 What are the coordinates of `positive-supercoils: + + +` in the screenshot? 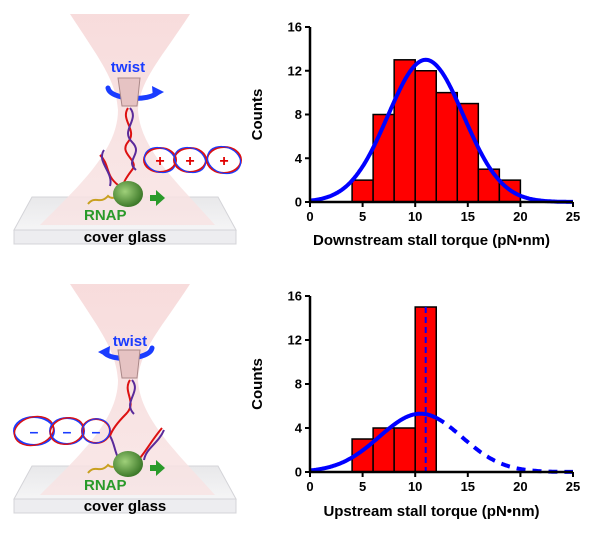 It's located at (192, 160).